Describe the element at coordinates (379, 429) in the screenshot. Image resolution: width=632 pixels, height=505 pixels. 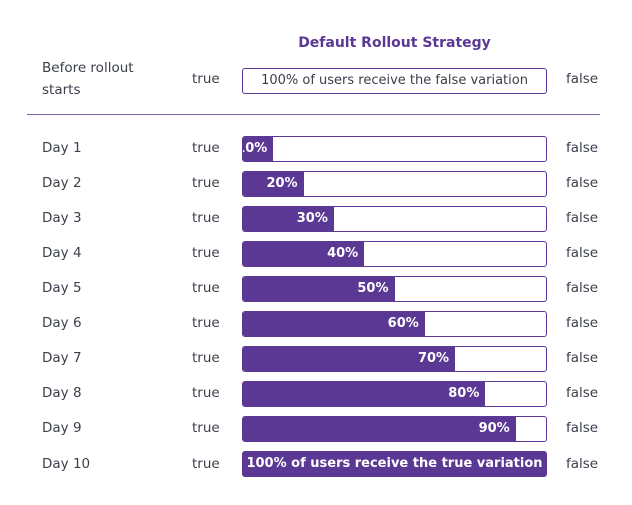
I see `rollout-bar-fill: 90%` at that location.